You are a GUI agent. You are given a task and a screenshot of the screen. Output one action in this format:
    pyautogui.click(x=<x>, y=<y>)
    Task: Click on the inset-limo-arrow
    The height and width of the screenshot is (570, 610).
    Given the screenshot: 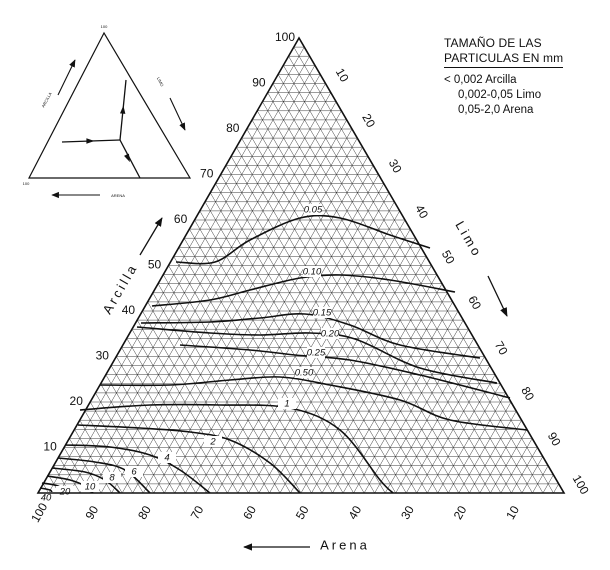 What is the action you would take?
    pyautogui.click(x=177, y=114)
    